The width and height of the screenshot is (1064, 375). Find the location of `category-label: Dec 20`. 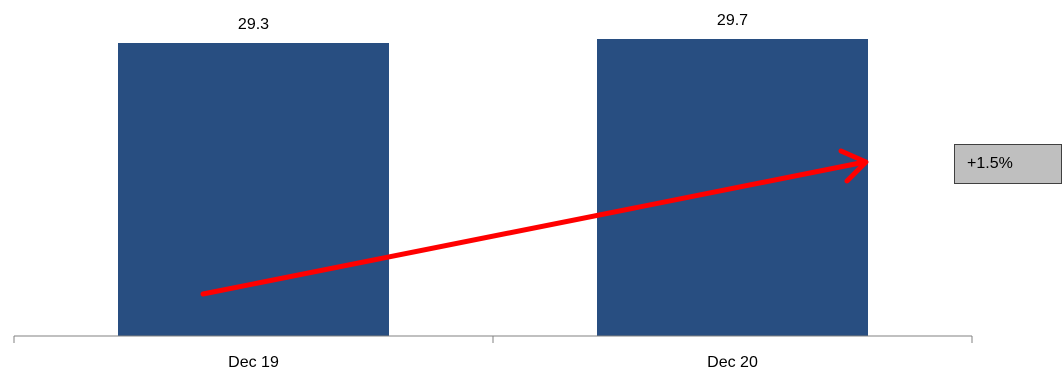

category-label: Dec 20 is located at coordinates (732, 362).